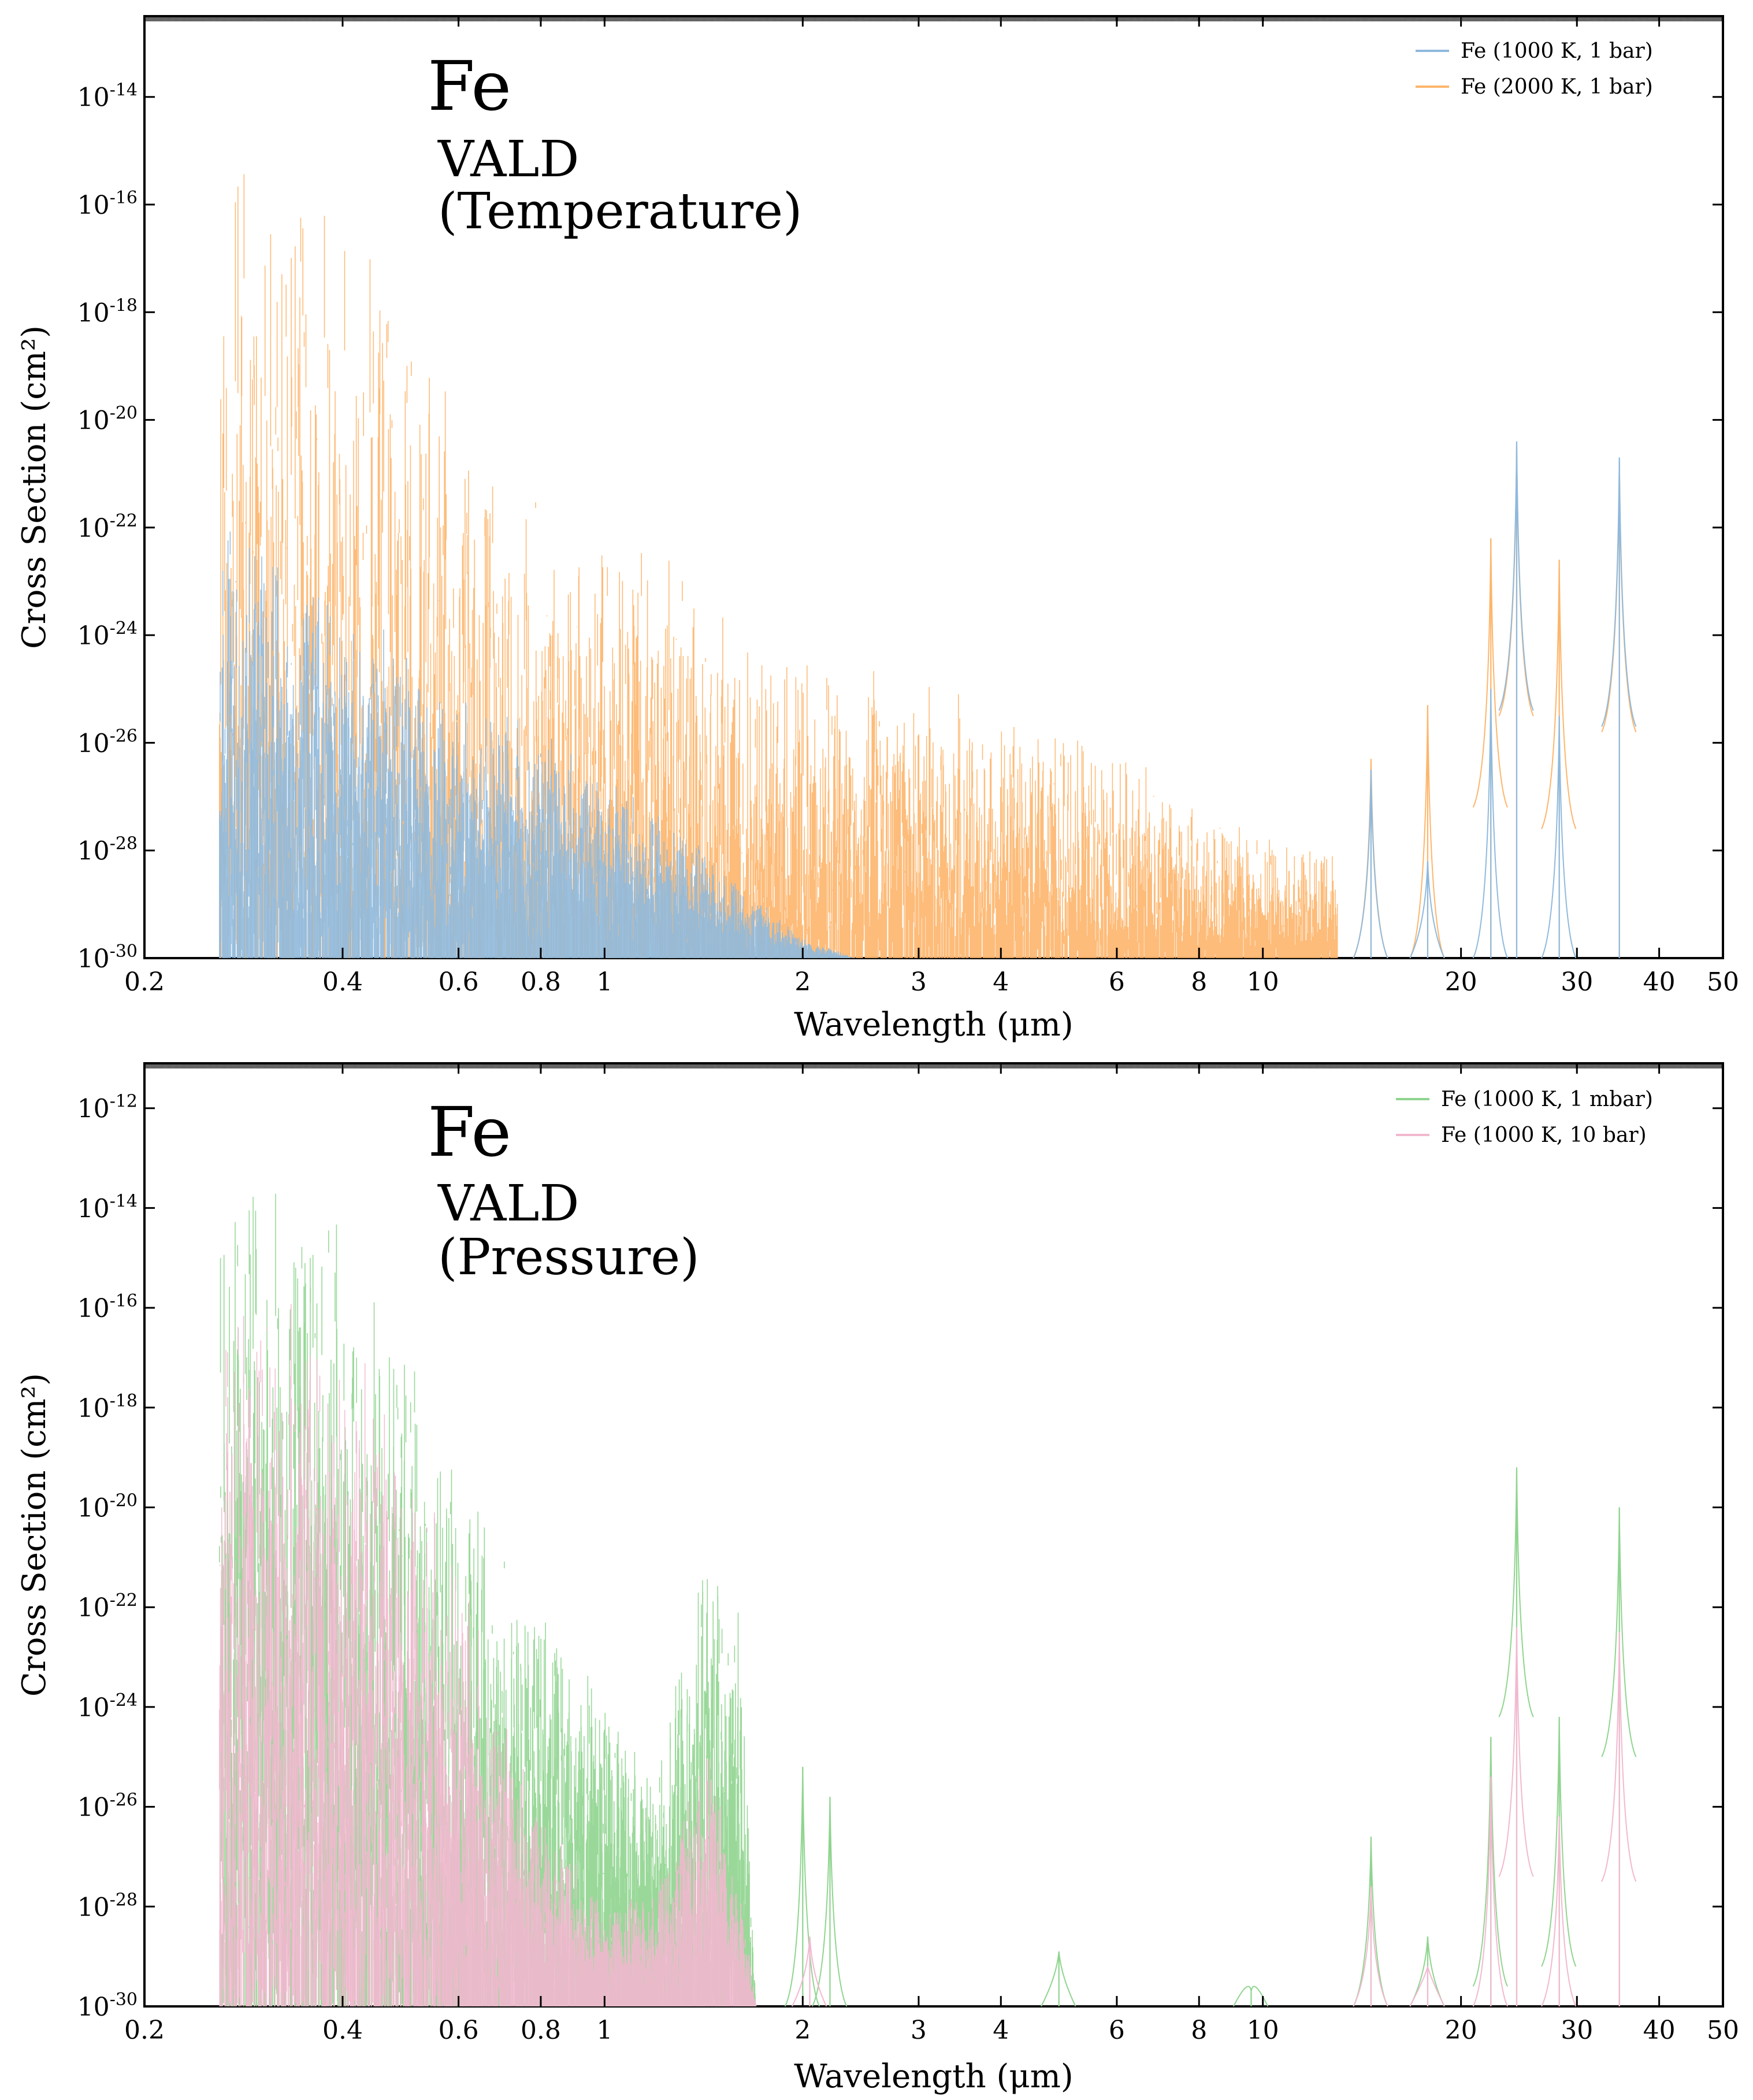  I want to click on legend: Fe (1000 K, 1 mbar) Fe (1000 K, 10 bar), so click(1524, 1117).